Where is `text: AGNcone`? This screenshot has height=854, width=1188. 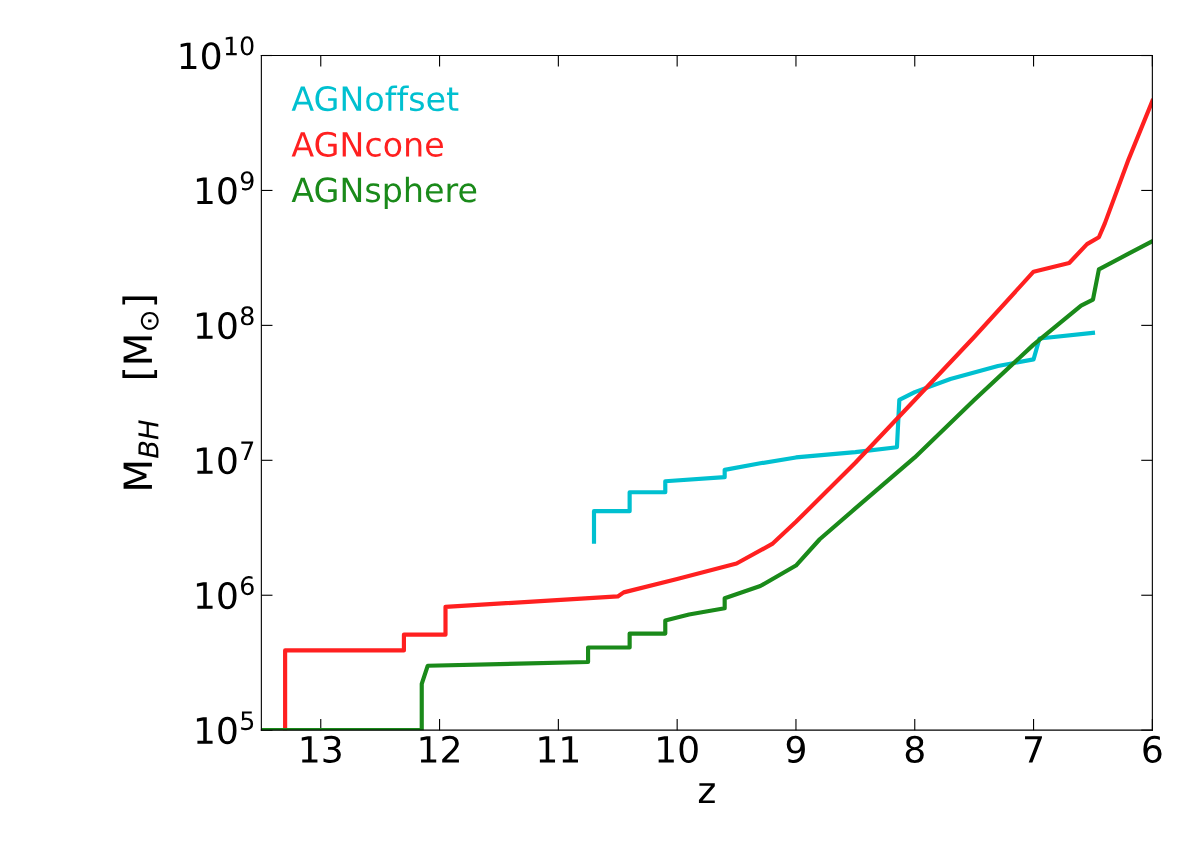
text: AGNcone is located at coordinates (367, 144).